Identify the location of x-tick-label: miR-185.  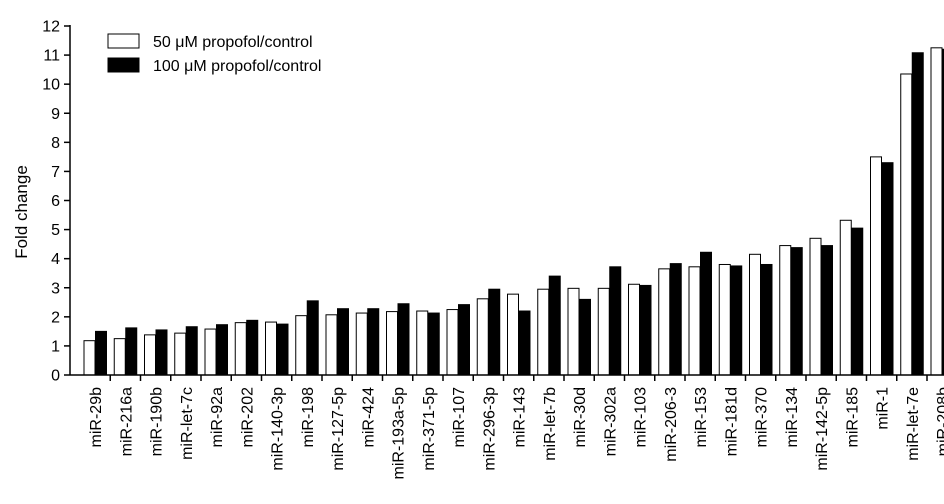
(852, 417).